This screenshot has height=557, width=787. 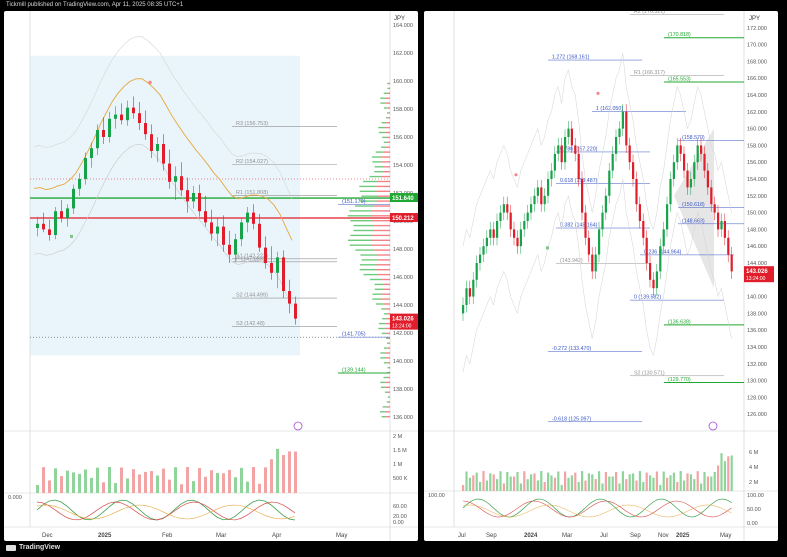 What do you see at coordinates (403, 219) in the screenshot?
I see `price-tag-label: 150.212` at bounding box center [403, 219].